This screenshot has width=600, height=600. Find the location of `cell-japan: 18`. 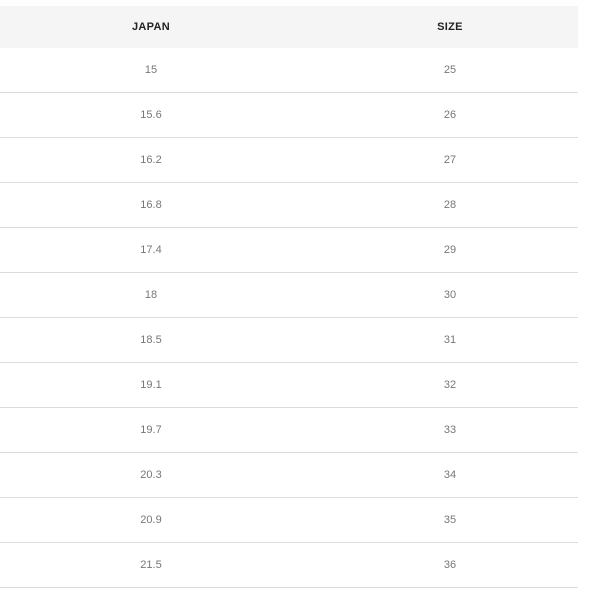

cell-japan: 18 is located at coordinates (151, 295).